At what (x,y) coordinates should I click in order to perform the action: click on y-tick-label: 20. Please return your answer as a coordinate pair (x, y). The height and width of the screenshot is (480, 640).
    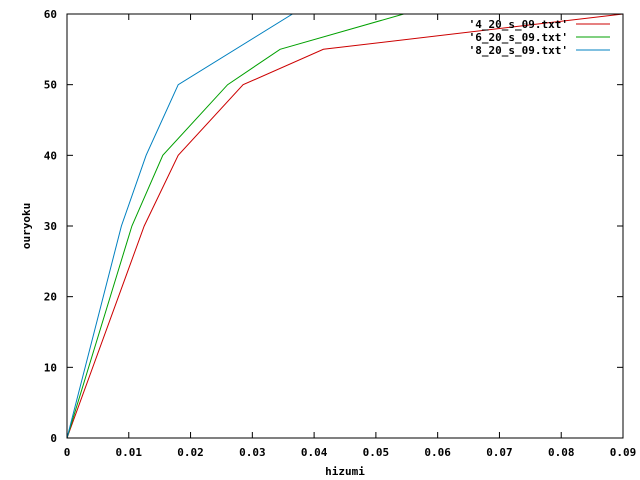
    Looking at the image, I should click on (50, 297).